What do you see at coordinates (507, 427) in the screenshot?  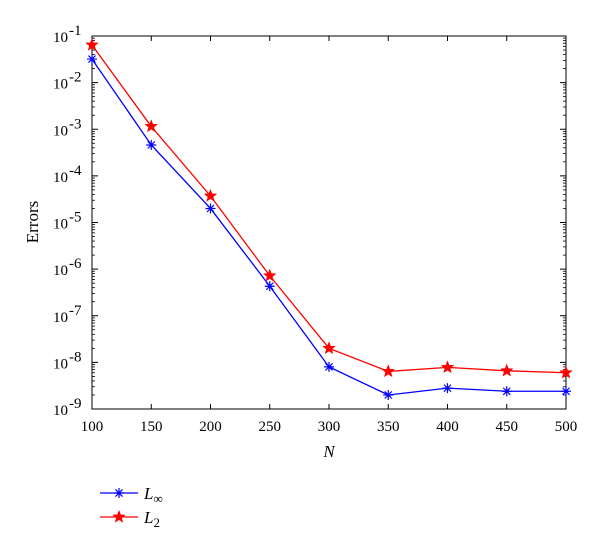 I see `x-tick-label: 450` at bounding box center [507, 427].